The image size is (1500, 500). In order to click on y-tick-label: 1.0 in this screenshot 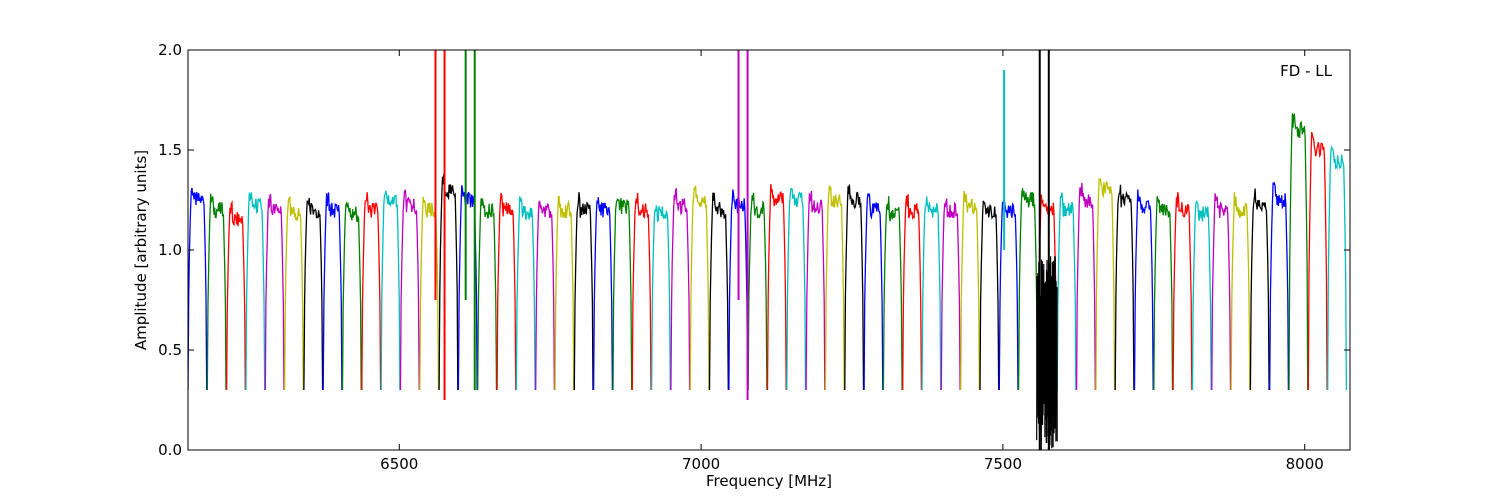, I will do `click(170, 250)`.